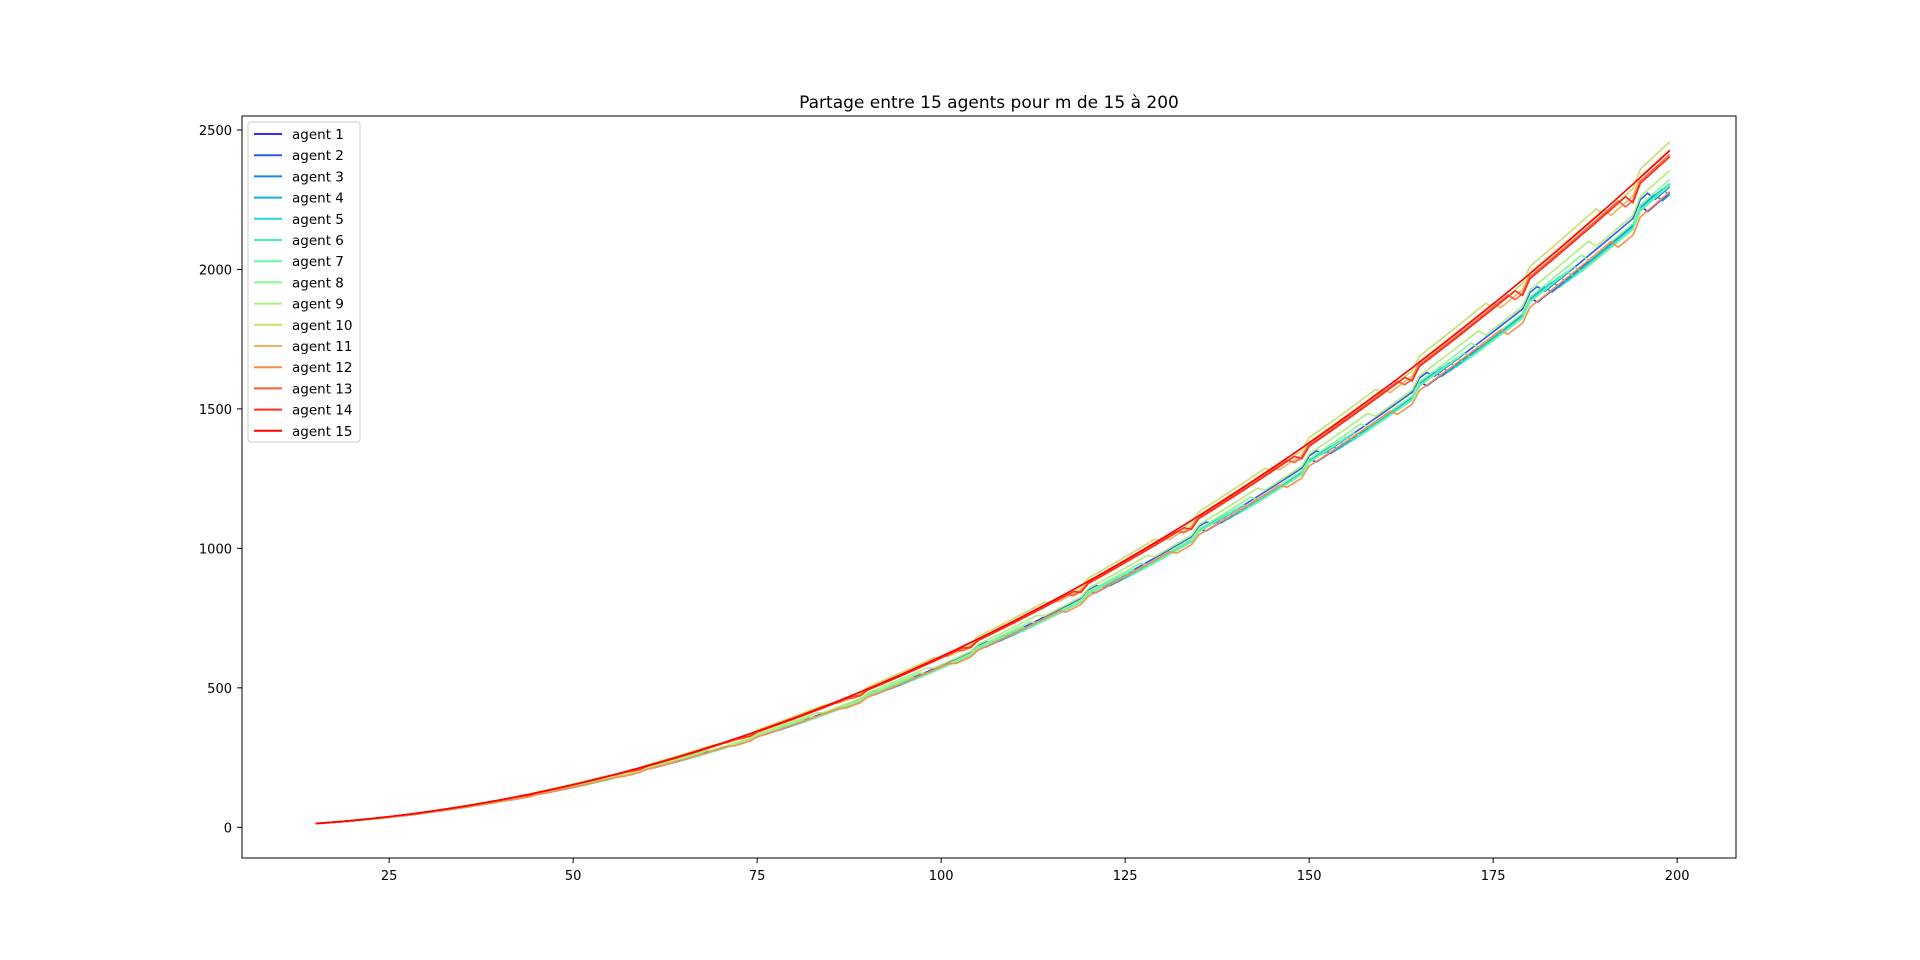 The height and width of the screenshot is (960, 1920). Describe the element at coordinates (215, 549) in the screenshot. I see `y-tick-label: 1000` at that location.